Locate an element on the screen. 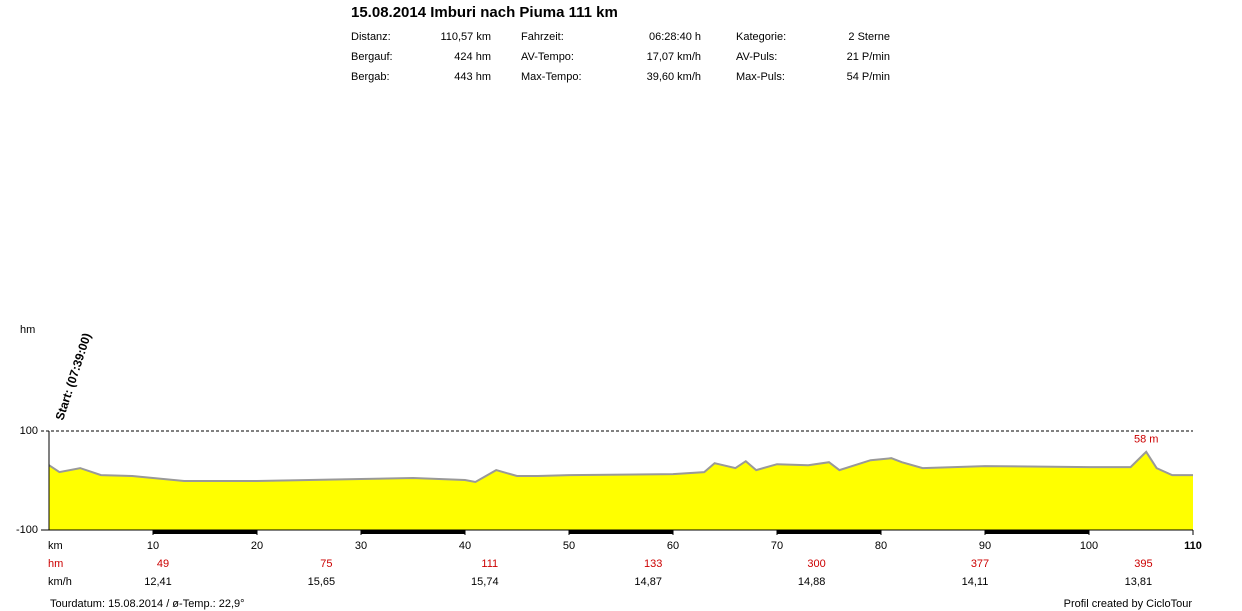 The height and width of the screenshot is (611, 1242). climb-value: 377 is located at coordinates (980, 564).